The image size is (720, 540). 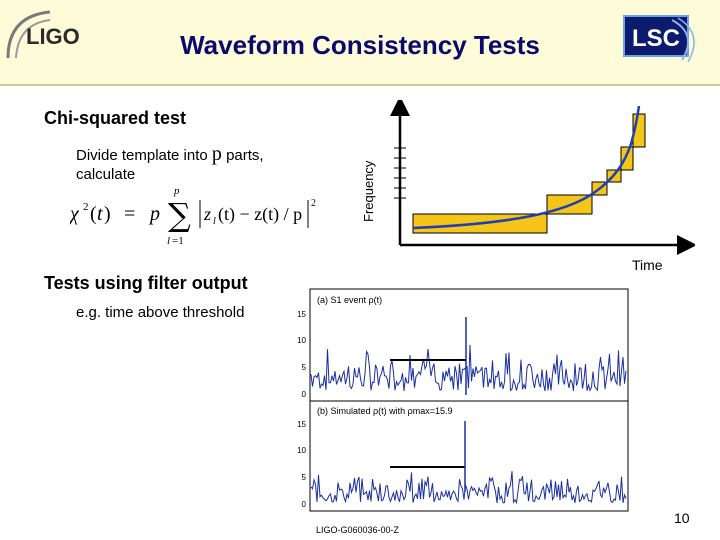 What do you see at coordinates (468, 488) in the screenshot?
I see `panel-b-noise` at bounding box center [468, 488].